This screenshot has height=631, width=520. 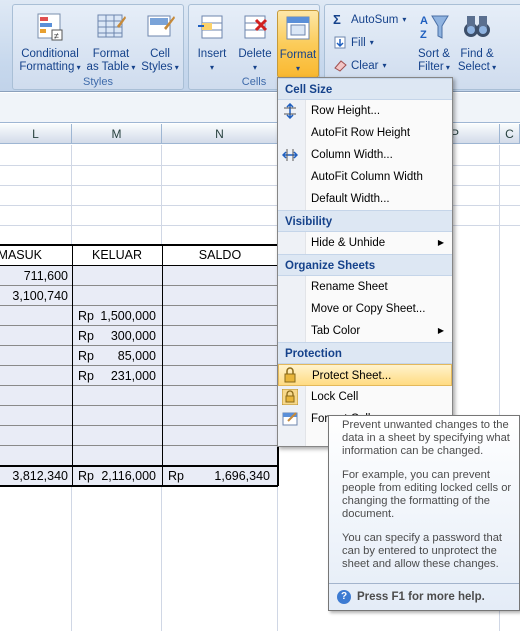 I want to click on delete-icon, so click(x=255, y=27).